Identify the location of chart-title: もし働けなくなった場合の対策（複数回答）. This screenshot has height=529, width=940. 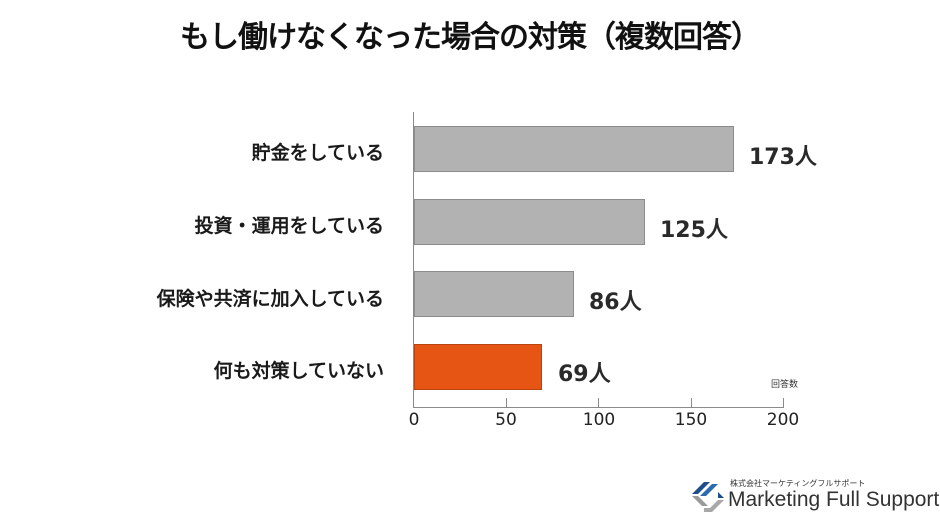
(470, 37).